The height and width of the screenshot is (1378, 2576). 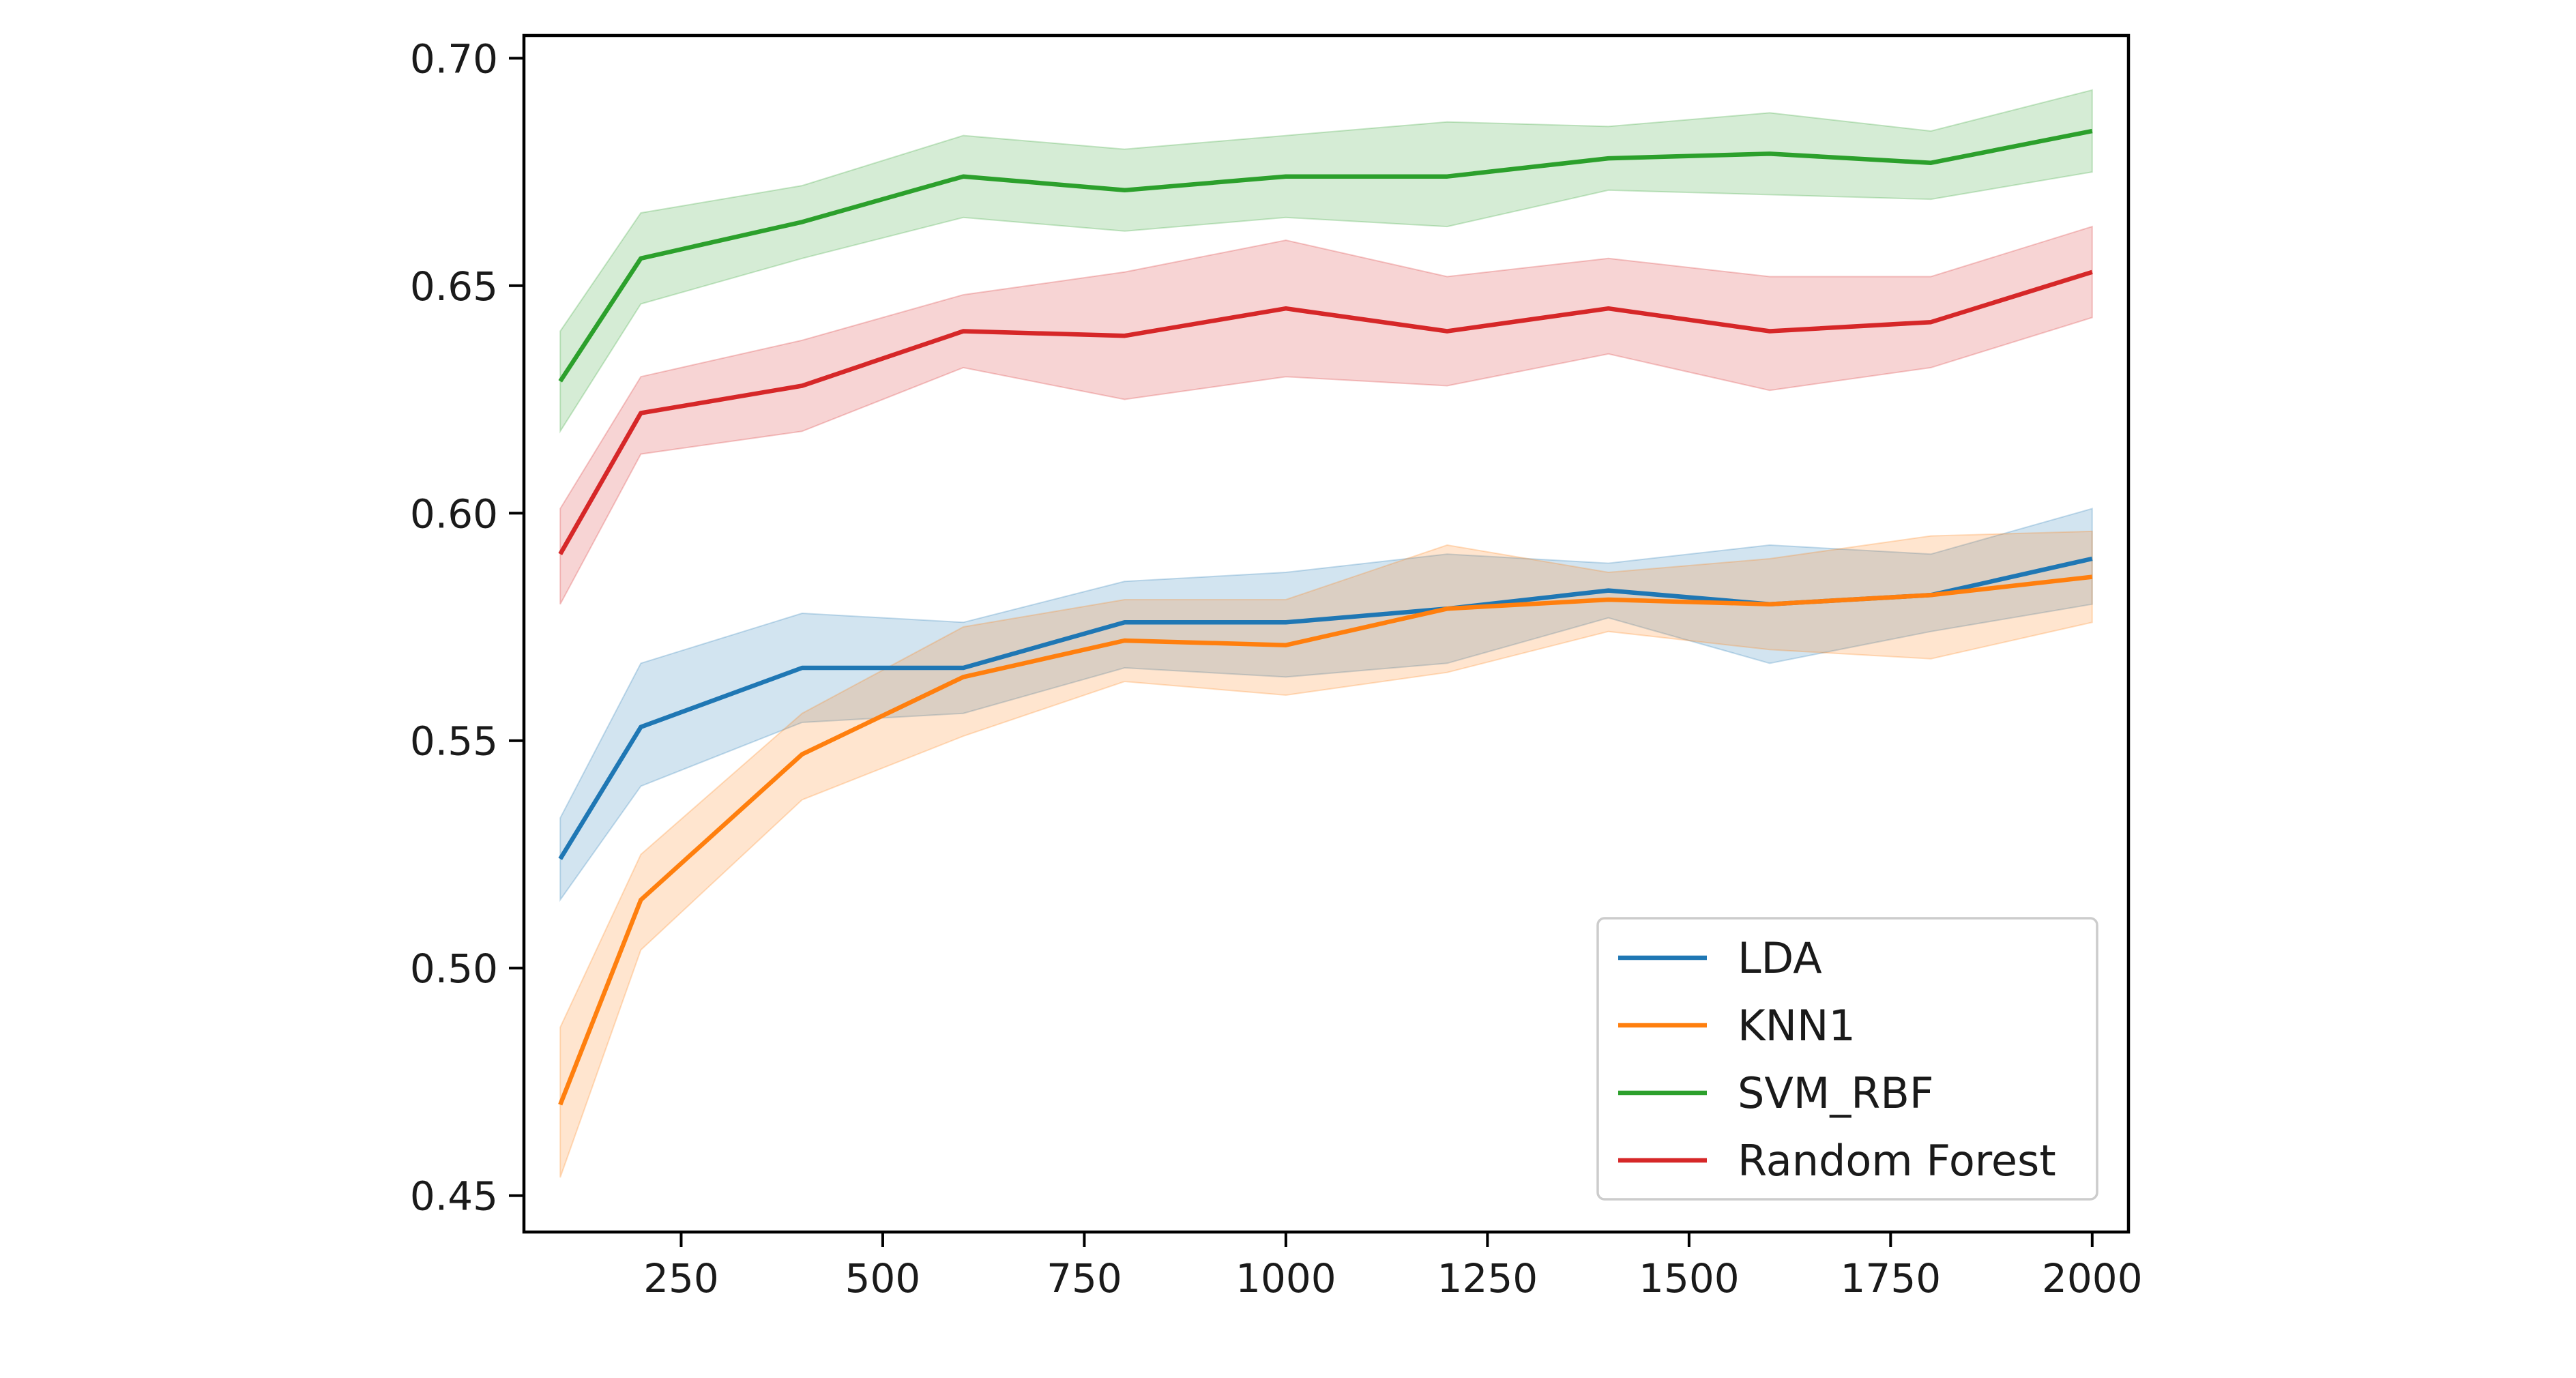 What do you see at coordinates (454, 513) in the screenshot?
I see `y-tick-label: 0.60` at bounding box center [454, 513].